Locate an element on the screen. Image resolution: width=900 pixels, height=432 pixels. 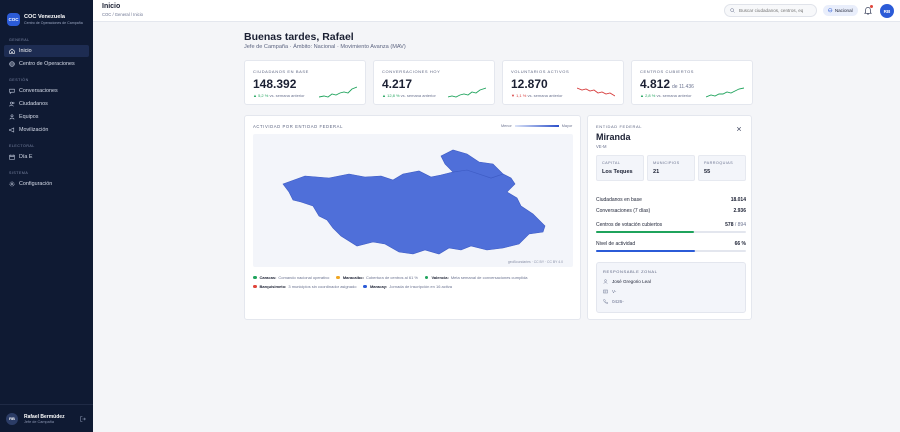
responsable-label: RESPONSABLE ZONAL is located at coordinates (630, 271).